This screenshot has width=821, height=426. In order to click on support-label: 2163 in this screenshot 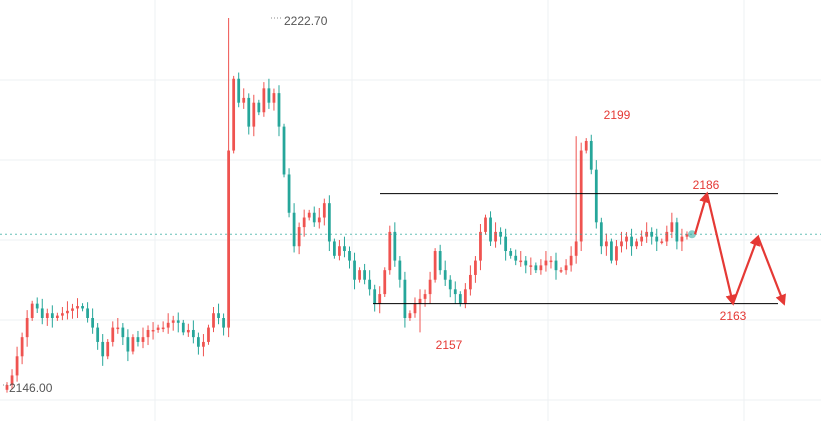, I will do `click(733, 316)`.